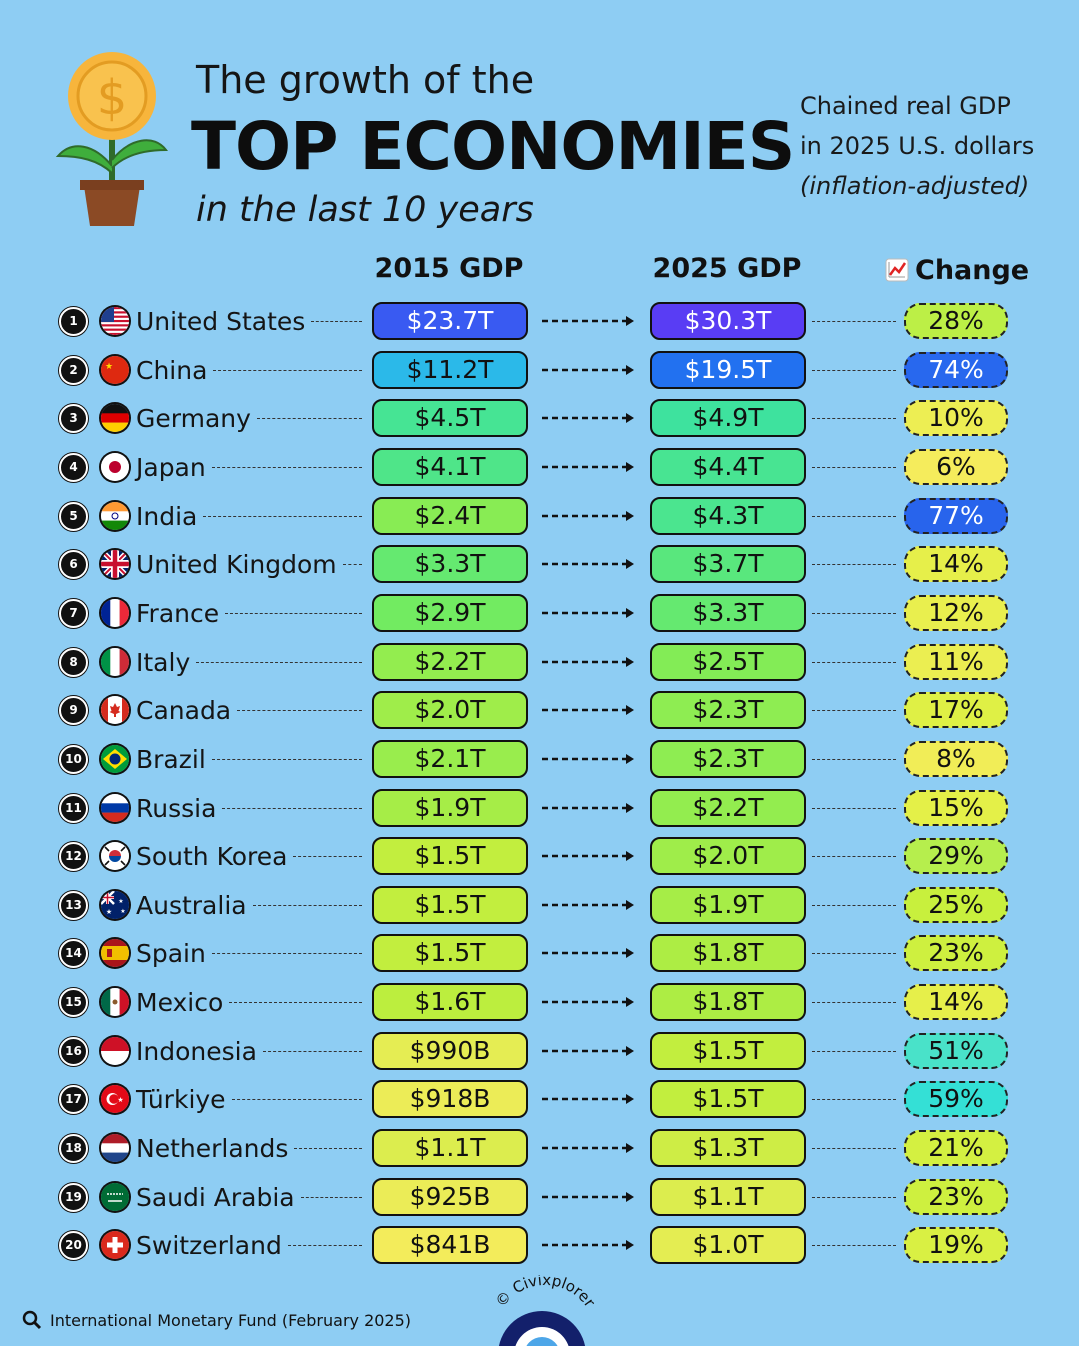 Image resolution: width=1079 pixels, height=1346 pixels. I want to click on main-title: TOP ECONOMIES, so click(493, 146).